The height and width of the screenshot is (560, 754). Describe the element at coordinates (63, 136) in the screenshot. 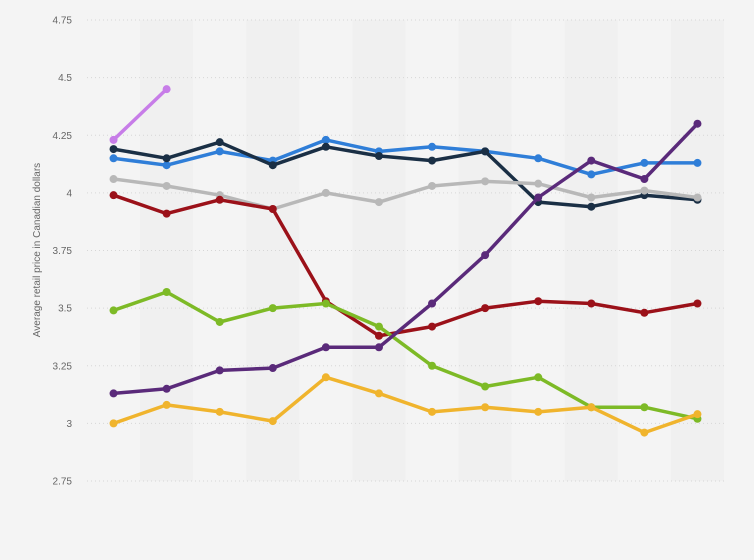

I see `y-tick-label: 4.25` at that location.